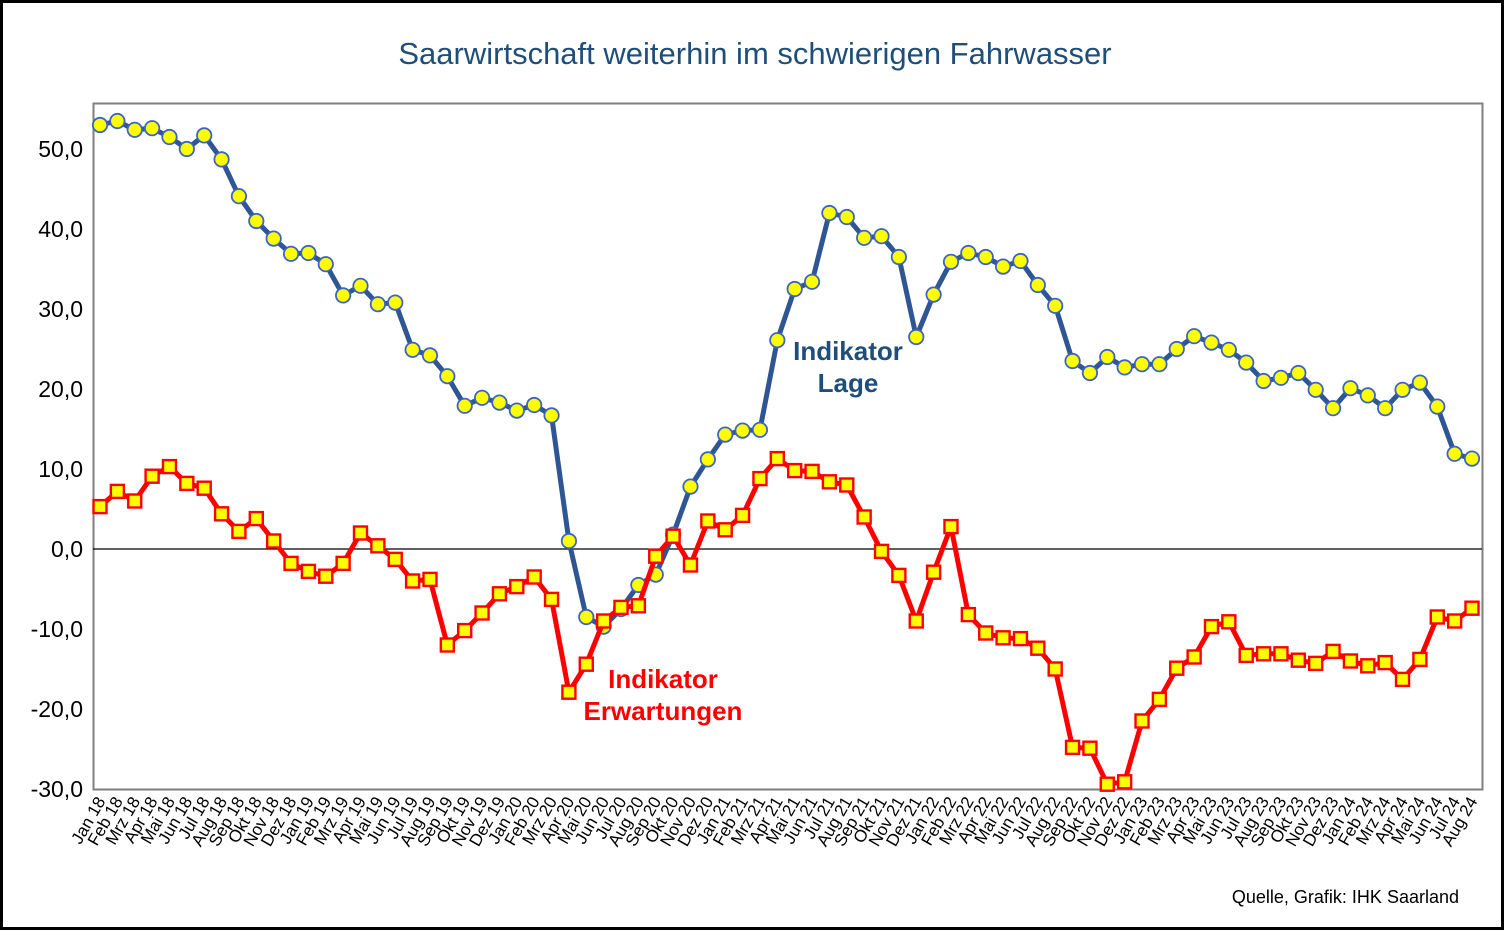  I want to click on y-tick-label: 10,0, so click(60, 469).